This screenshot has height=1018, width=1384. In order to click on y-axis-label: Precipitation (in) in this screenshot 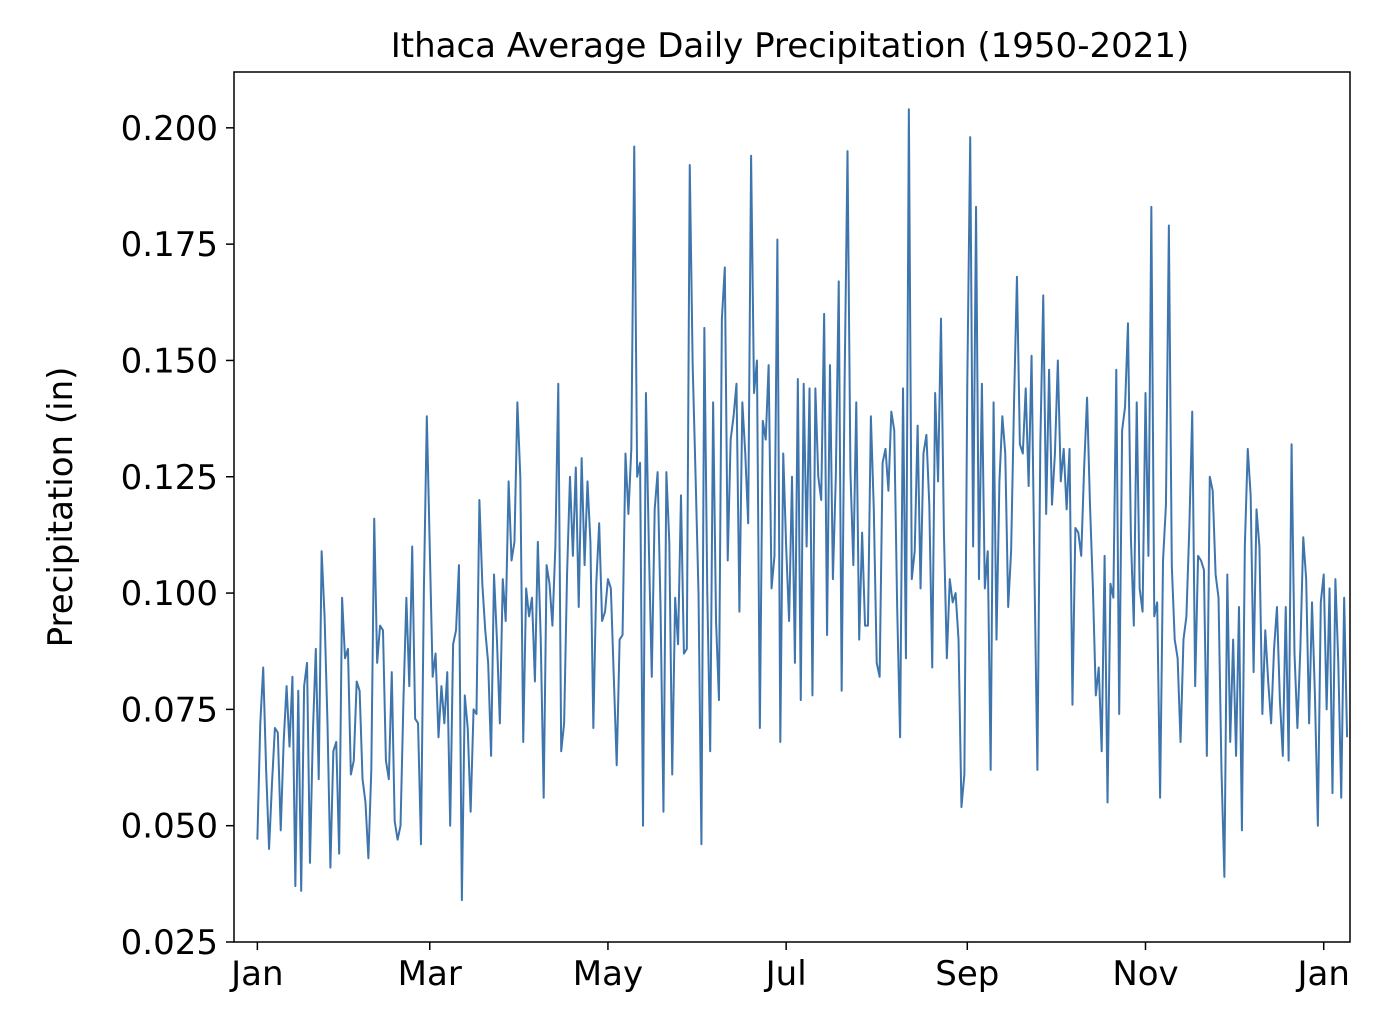, I will do `click(61, 507)`.